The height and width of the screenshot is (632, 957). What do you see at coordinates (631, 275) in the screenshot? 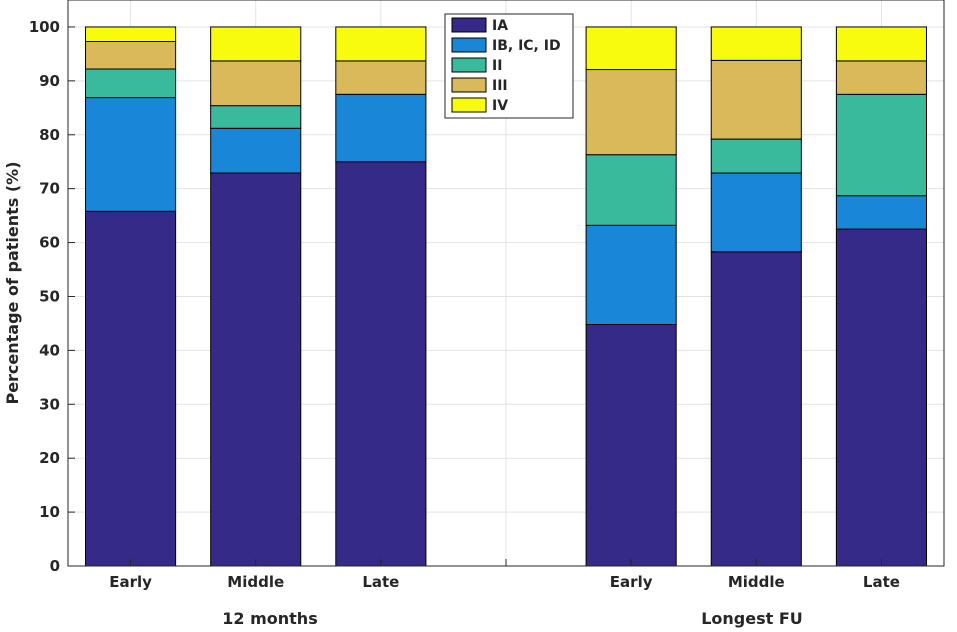
I see `bar-4-ib-ic-id` at bounding box center [631, 275].